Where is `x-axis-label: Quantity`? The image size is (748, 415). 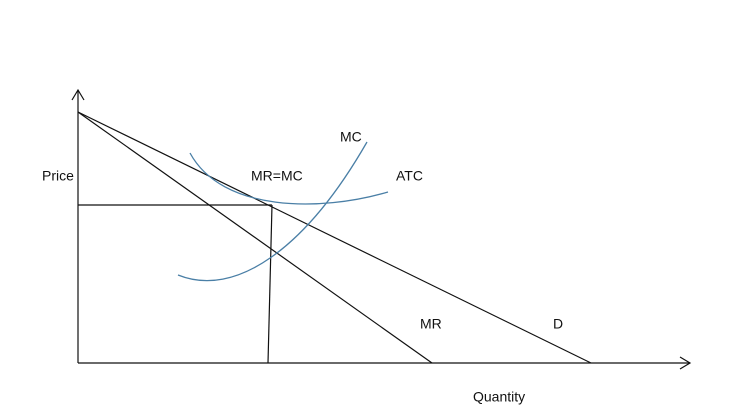
x-axis-label: Quantity is located at coordinates (499, 397).